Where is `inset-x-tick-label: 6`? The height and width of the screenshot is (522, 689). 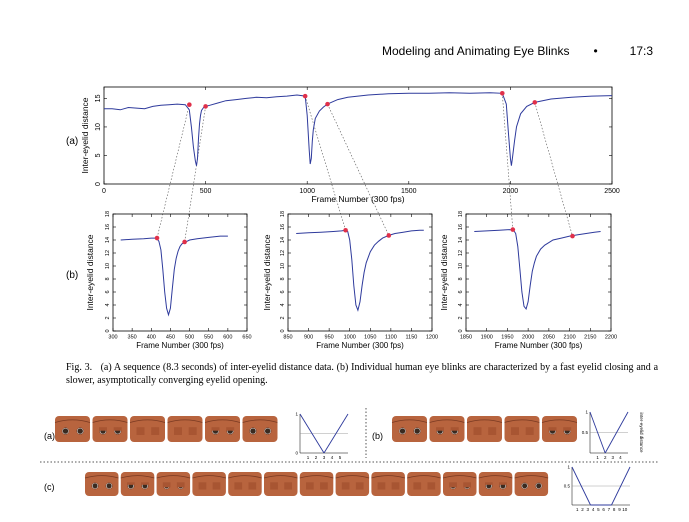
inset-x-tick-label: 6 is located at coordinates (603, 509).